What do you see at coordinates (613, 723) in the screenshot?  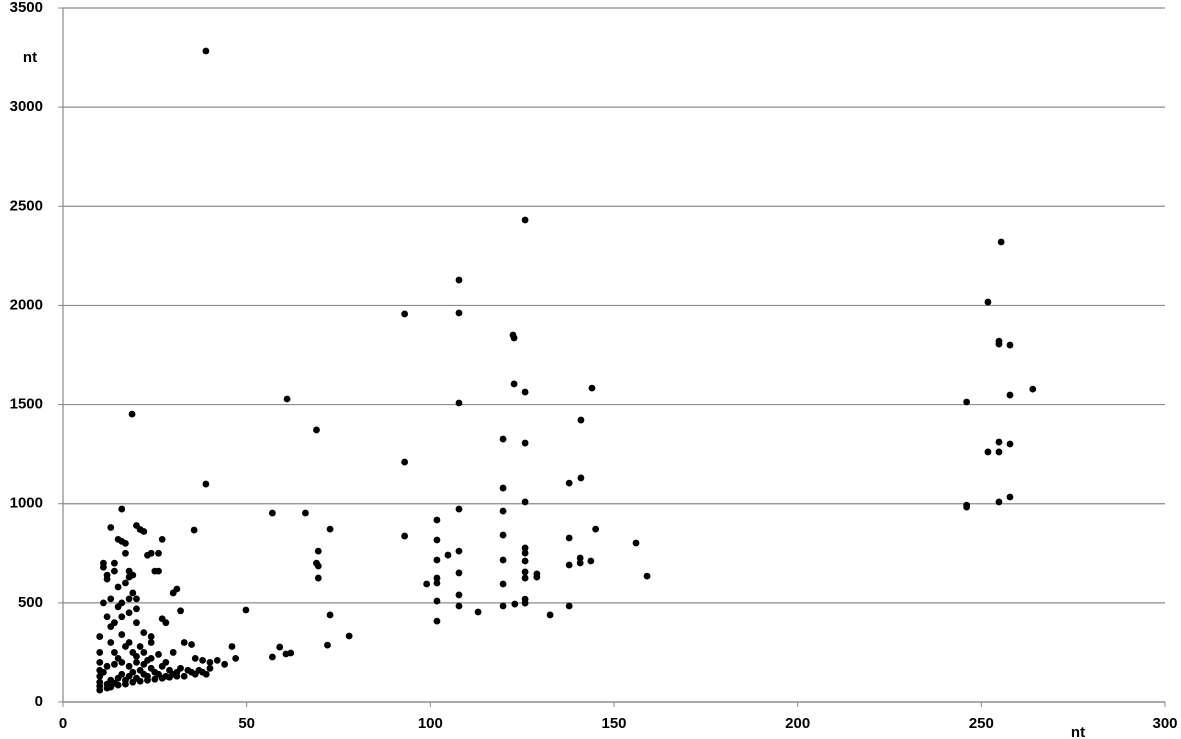 I see `x-tick-label: 150` at bounding box center [613, 723].